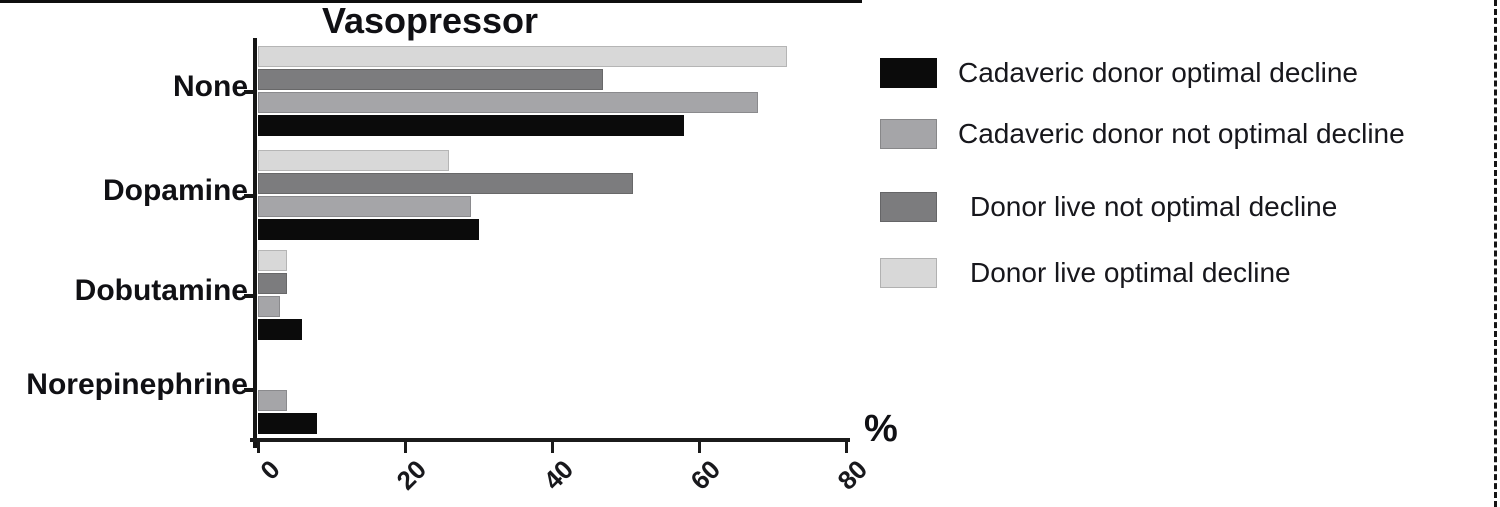  What do you see at coordinates (137, 384) in the screenshot?
I see `category-label: Norepinephrine` at bounding box center [137, 384].